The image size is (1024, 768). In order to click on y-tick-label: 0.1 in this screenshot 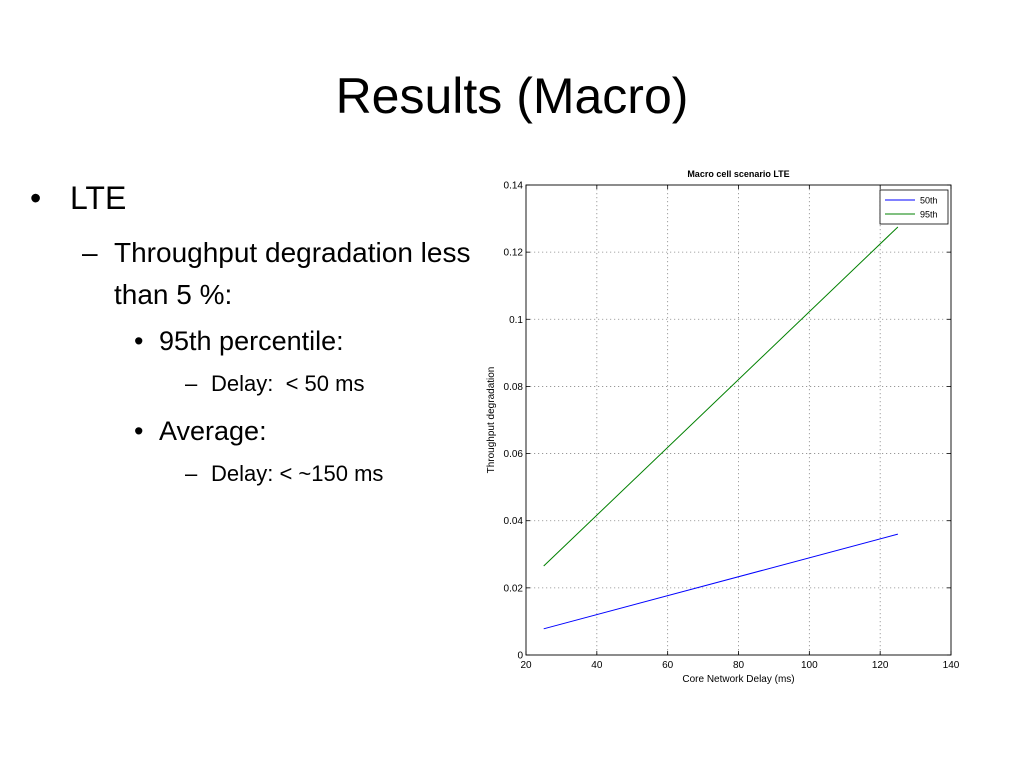, I will do `click(516, 320)`.